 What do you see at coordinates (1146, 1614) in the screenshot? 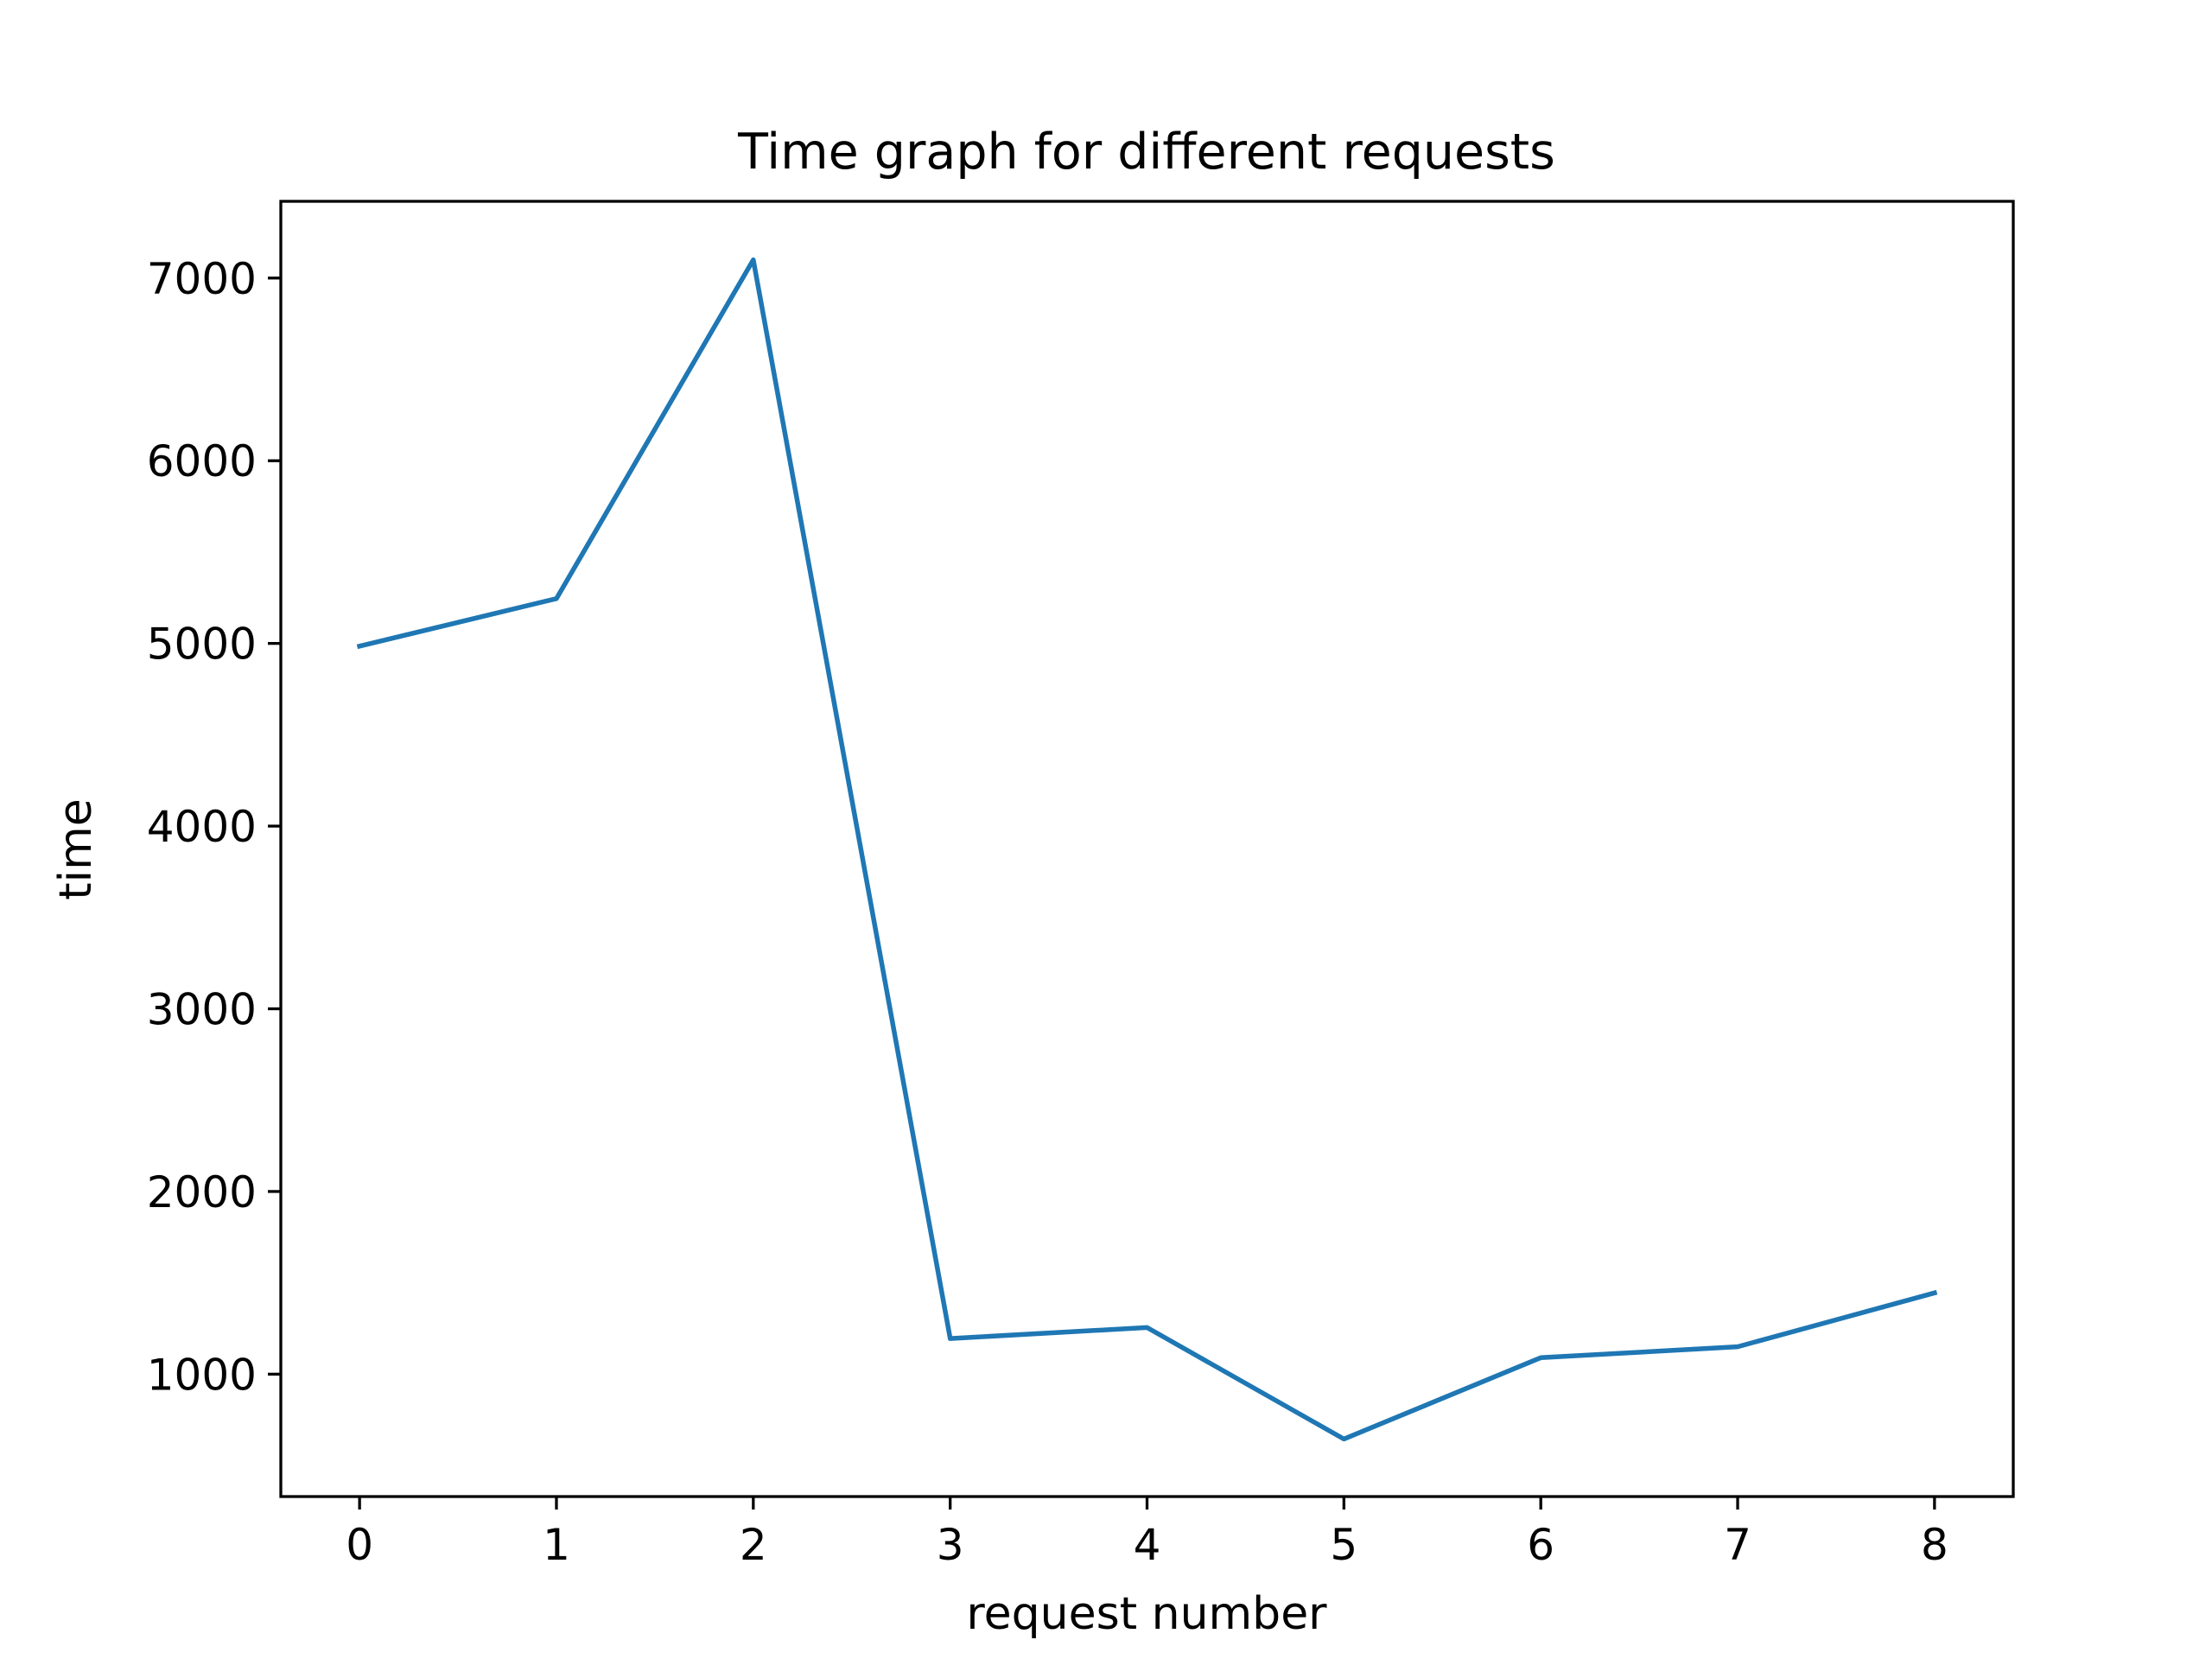
I see `x-axis-label: request number` at bounding box center [1146, 1614].